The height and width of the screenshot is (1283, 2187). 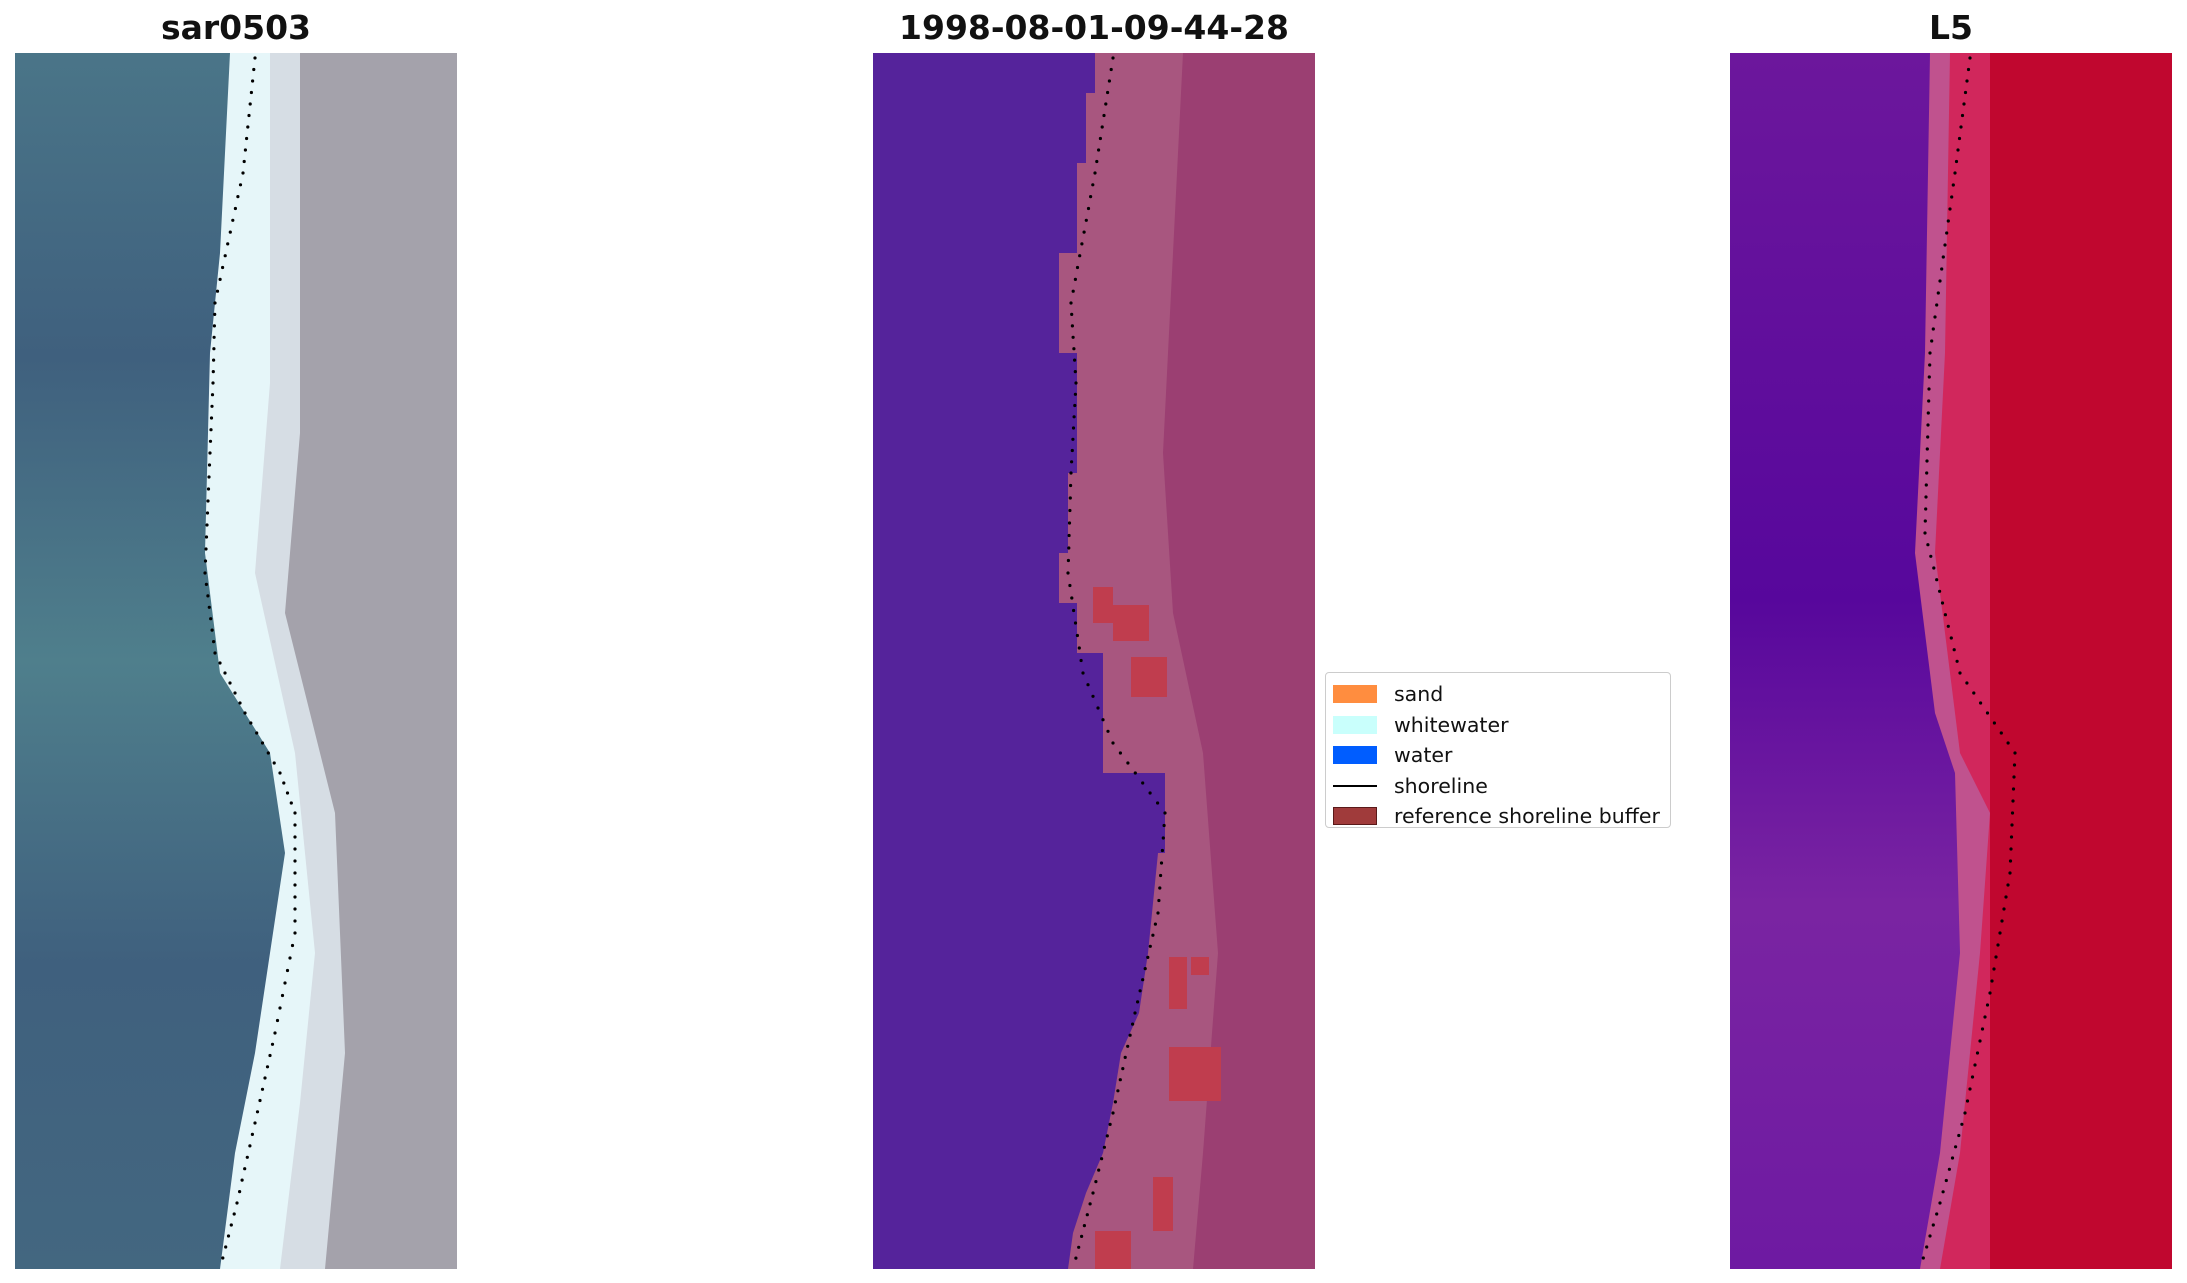 I want to click on rgb-shoreline, so click(x=250, y=658).